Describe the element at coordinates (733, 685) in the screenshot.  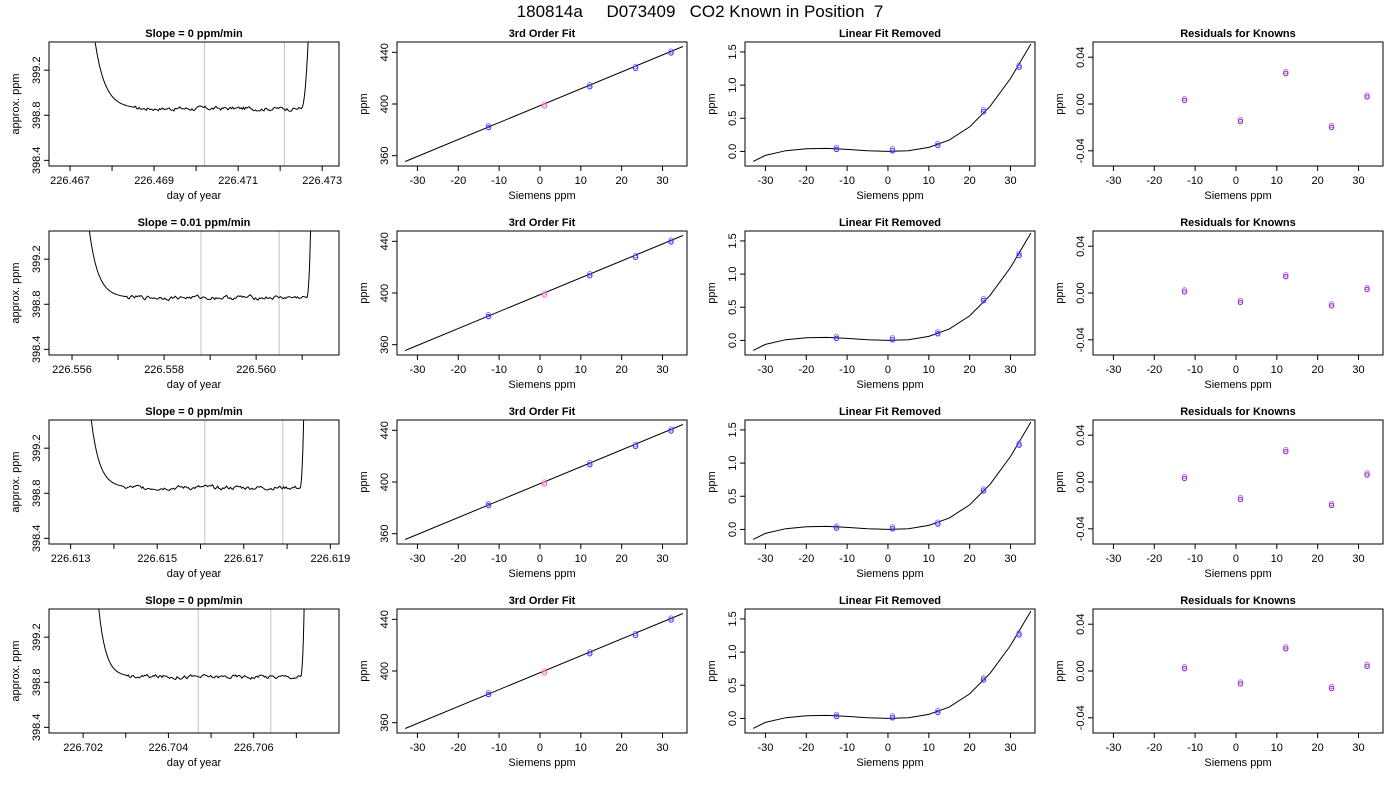
I see `y-tick-label: 0.5` at that location.